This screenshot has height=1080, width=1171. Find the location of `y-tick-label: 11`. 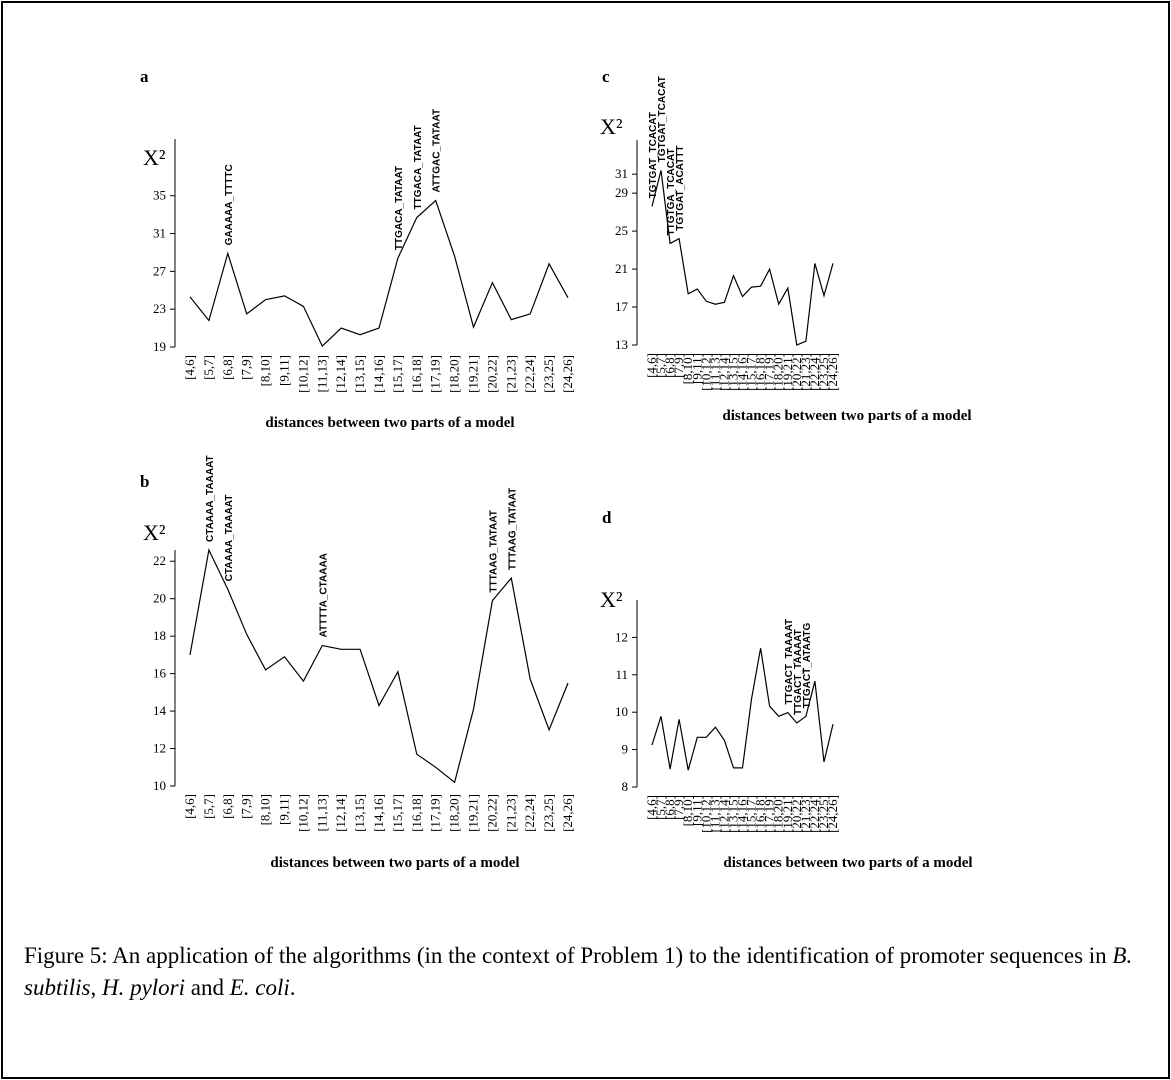

y-tick-label: 11 is located at coordinates (621, 674).